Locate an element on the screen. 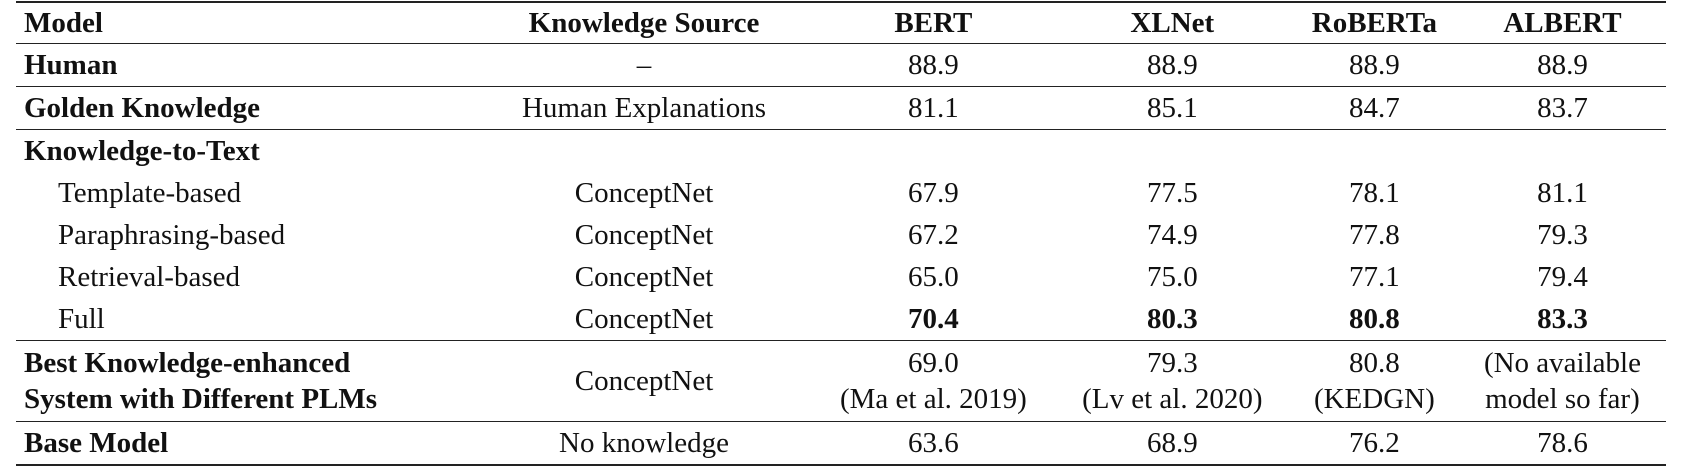 This screenshot has height=467, width=1690. table-row: Human – 88.9 88.9 88.9 88.9 is located at coordinates (841, 65).